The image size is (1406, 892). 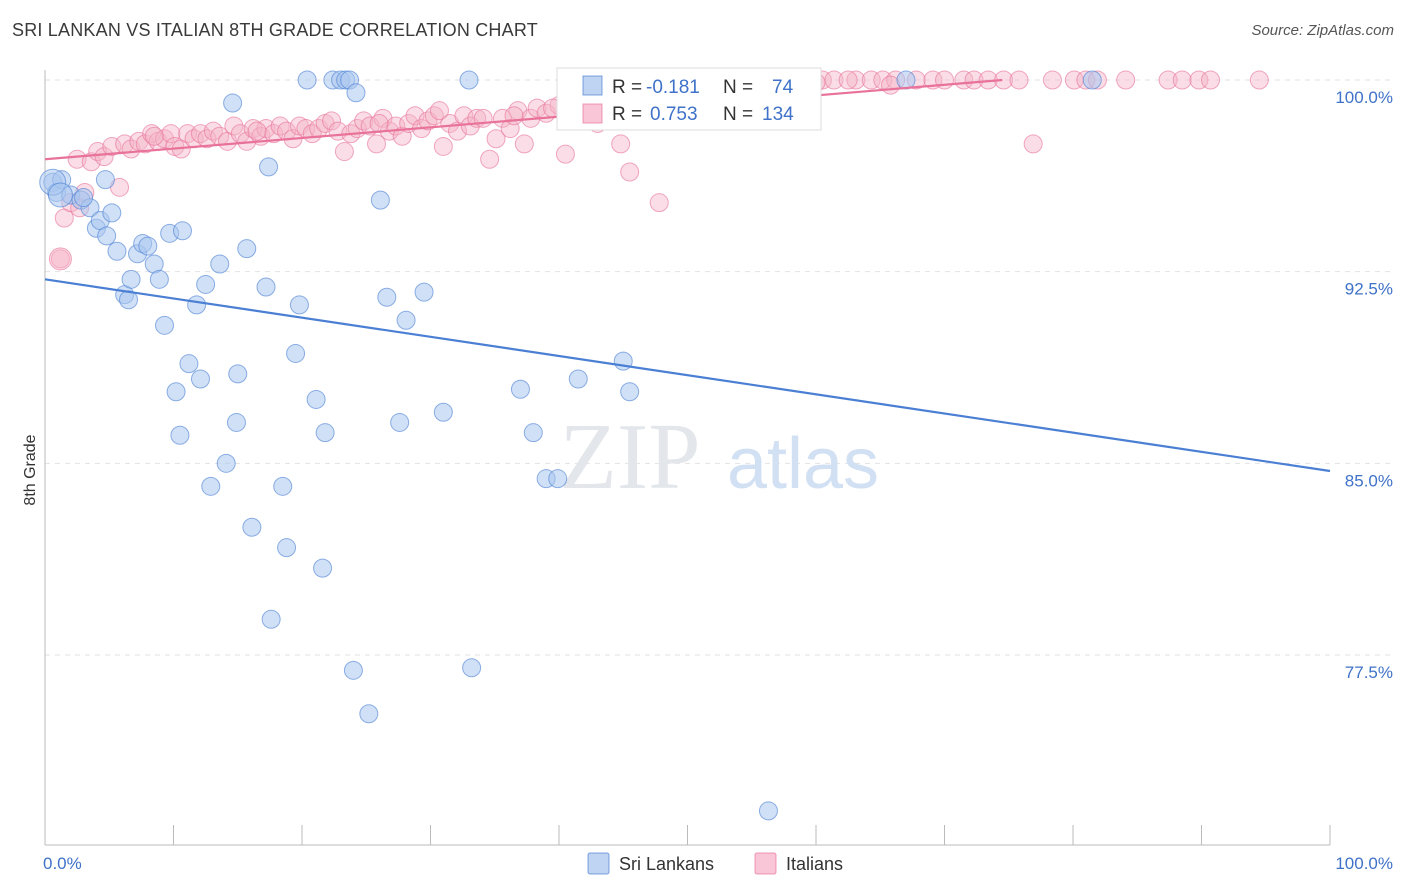 What do you see at coordinates (630, 457) in the screenshot?
I see `watermark-zip: ZIP` at bounding box center [630, 457].